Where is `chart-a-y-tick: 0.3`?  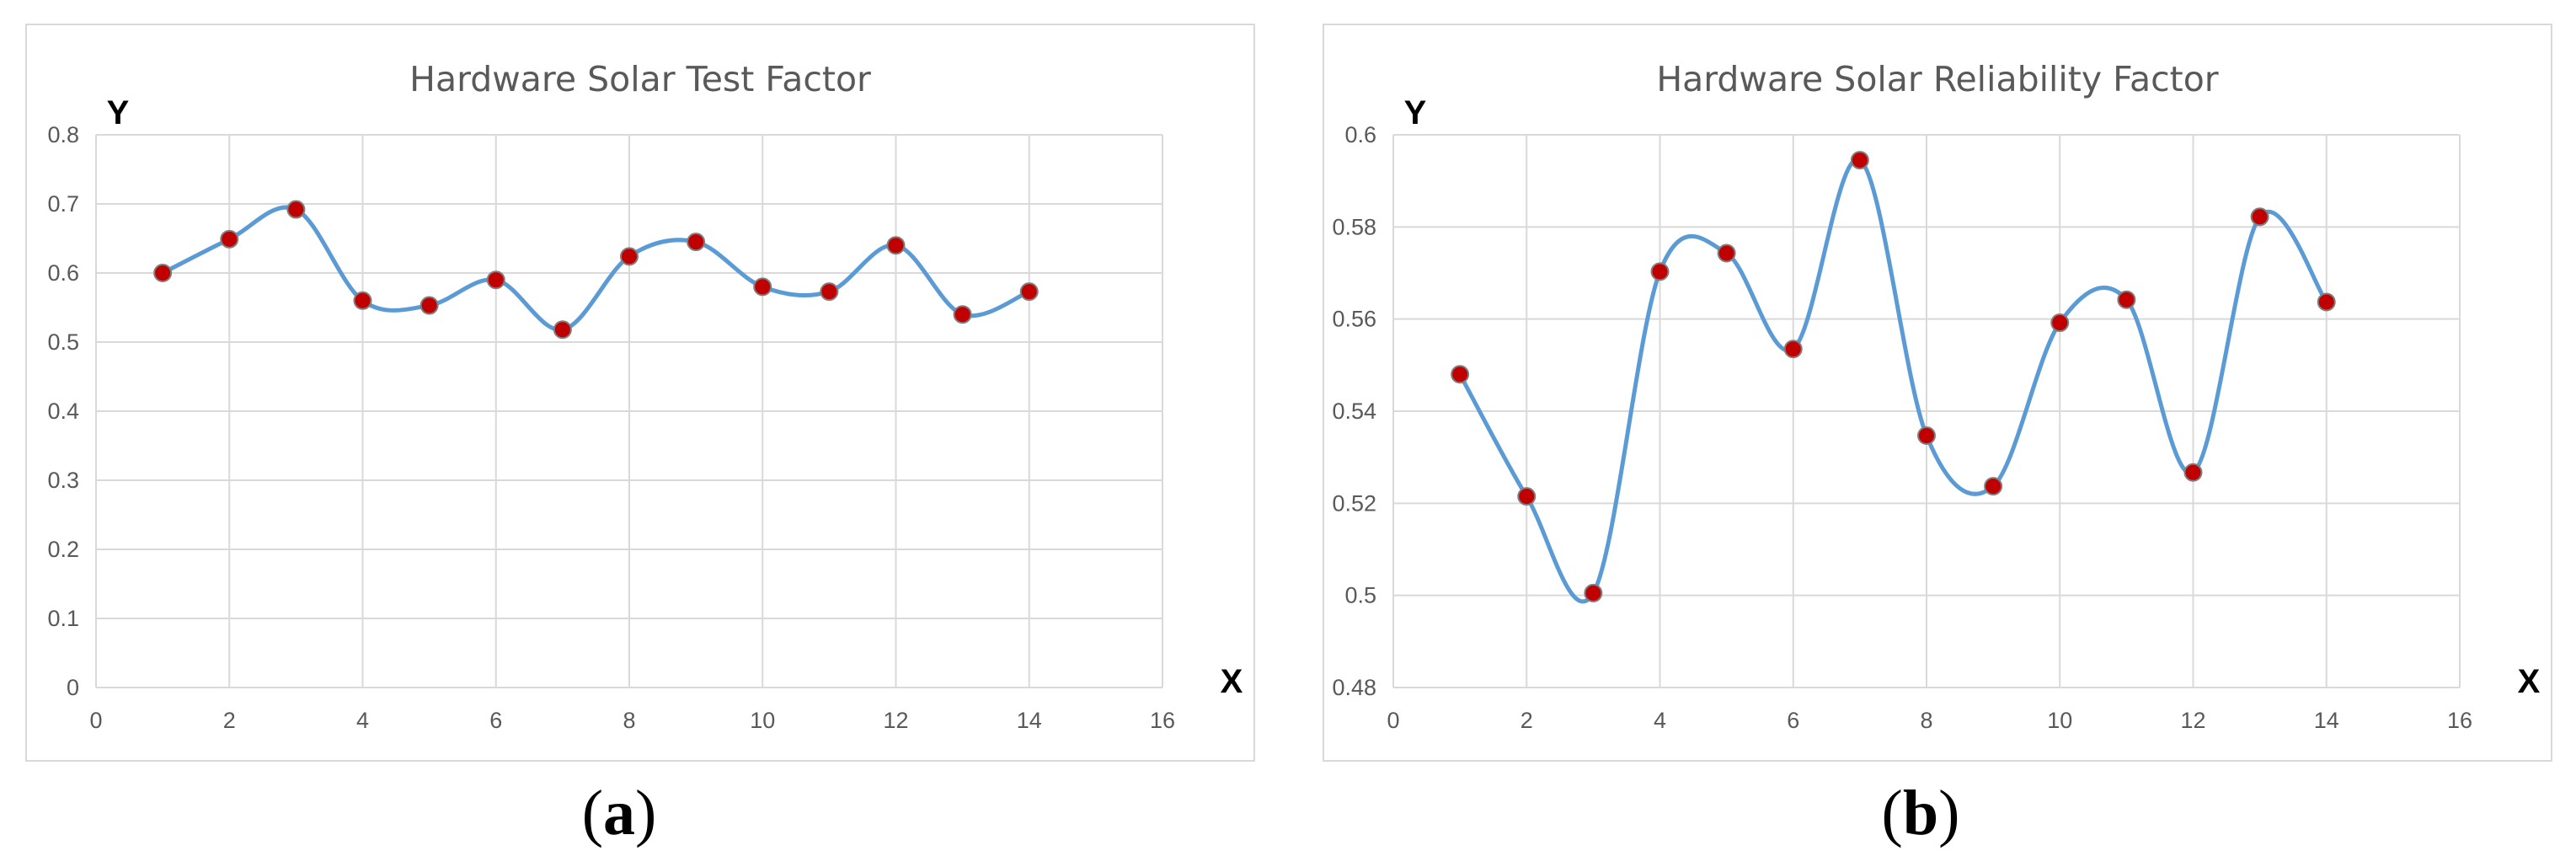
chart-a-y-tick: 0.3 is located at coordinates (63, 481).